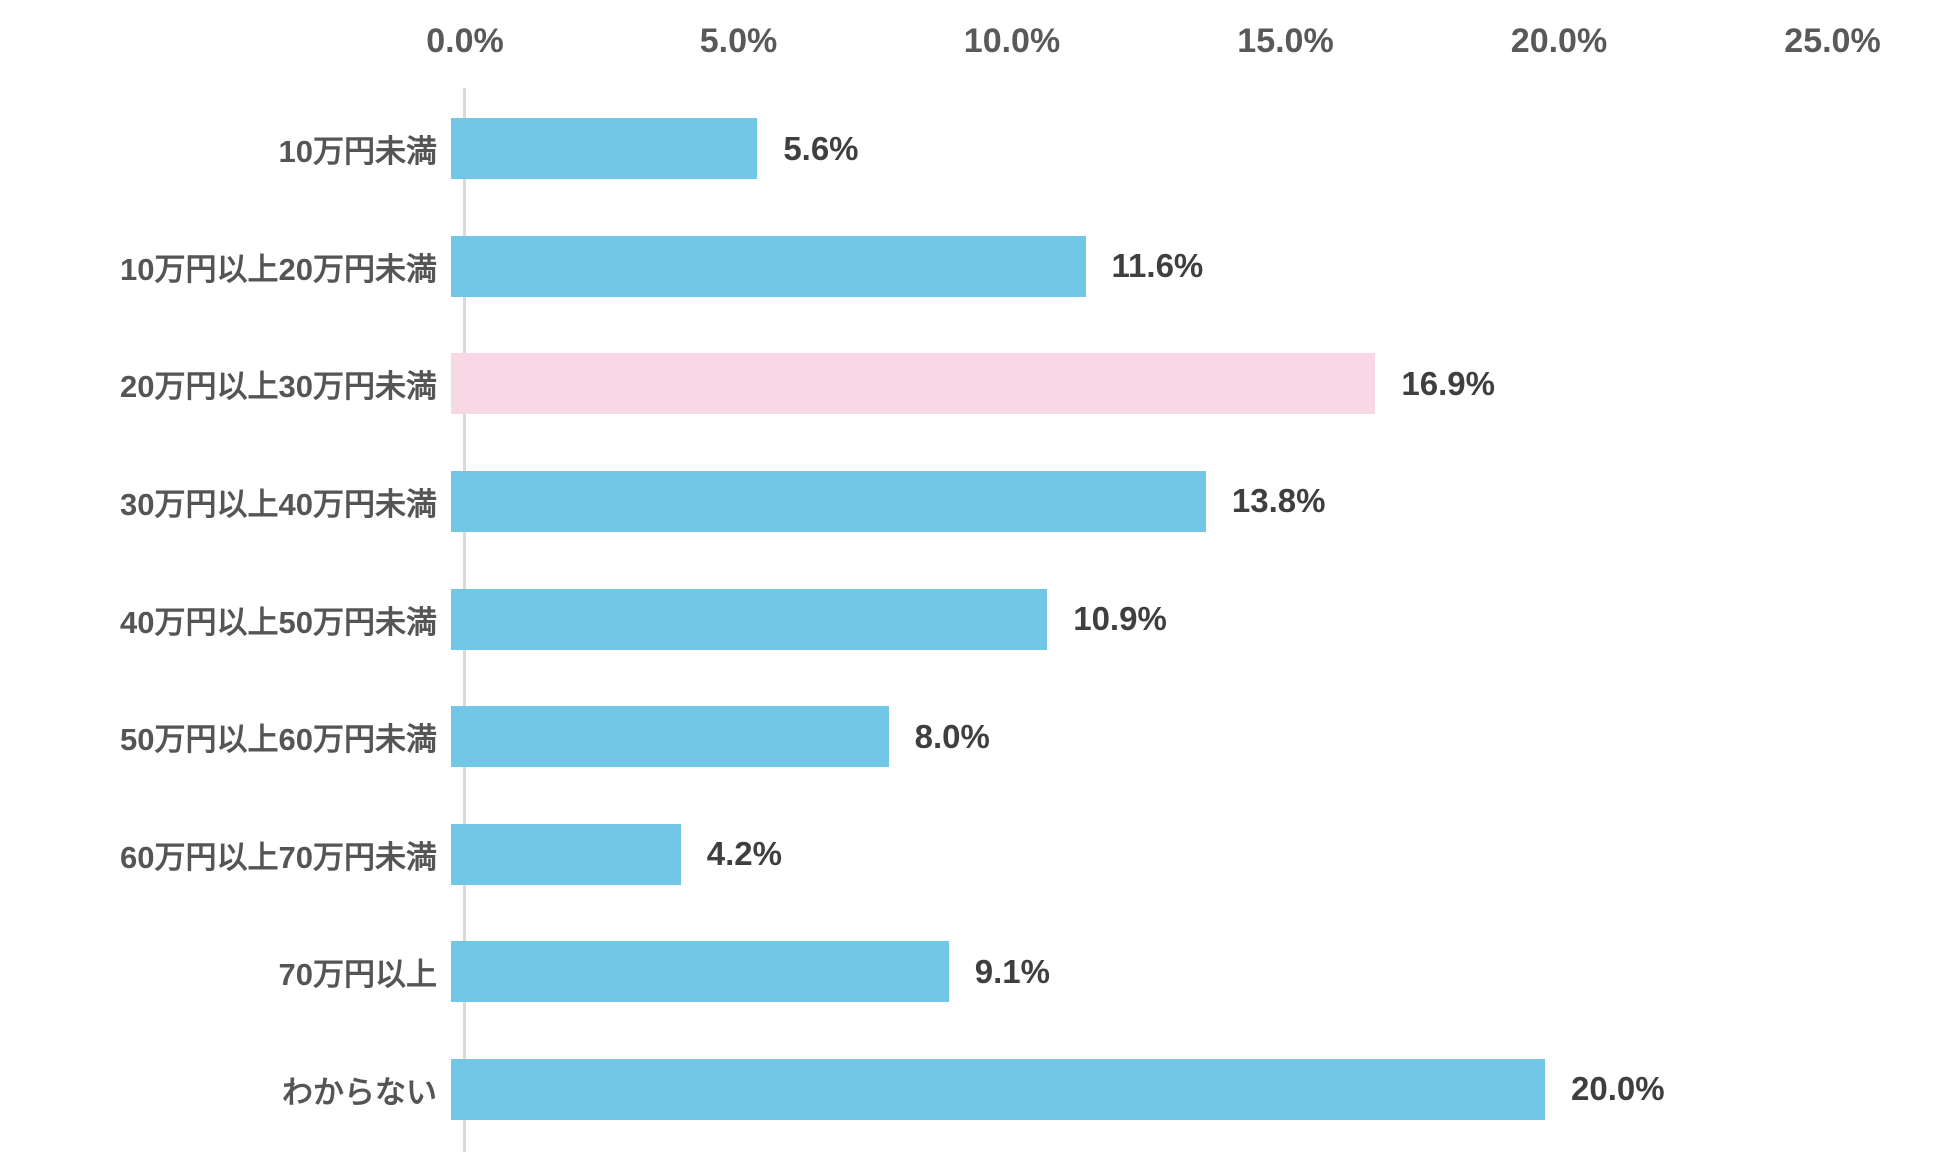  What do you see at coordinates (1200, 854) in the screenshot?
I see `bar-track: 4.2%` at bounding box center [1200, 854].